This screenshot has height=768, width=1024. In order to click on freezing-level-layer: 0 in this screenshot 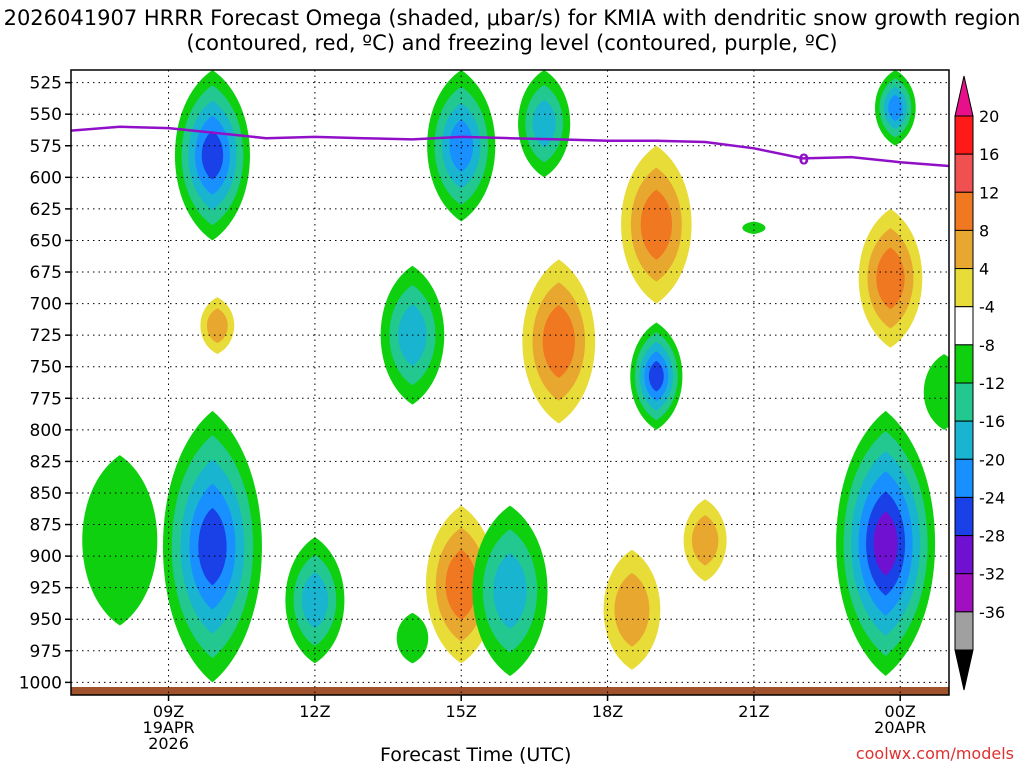, I will do `click(510, 146)`.